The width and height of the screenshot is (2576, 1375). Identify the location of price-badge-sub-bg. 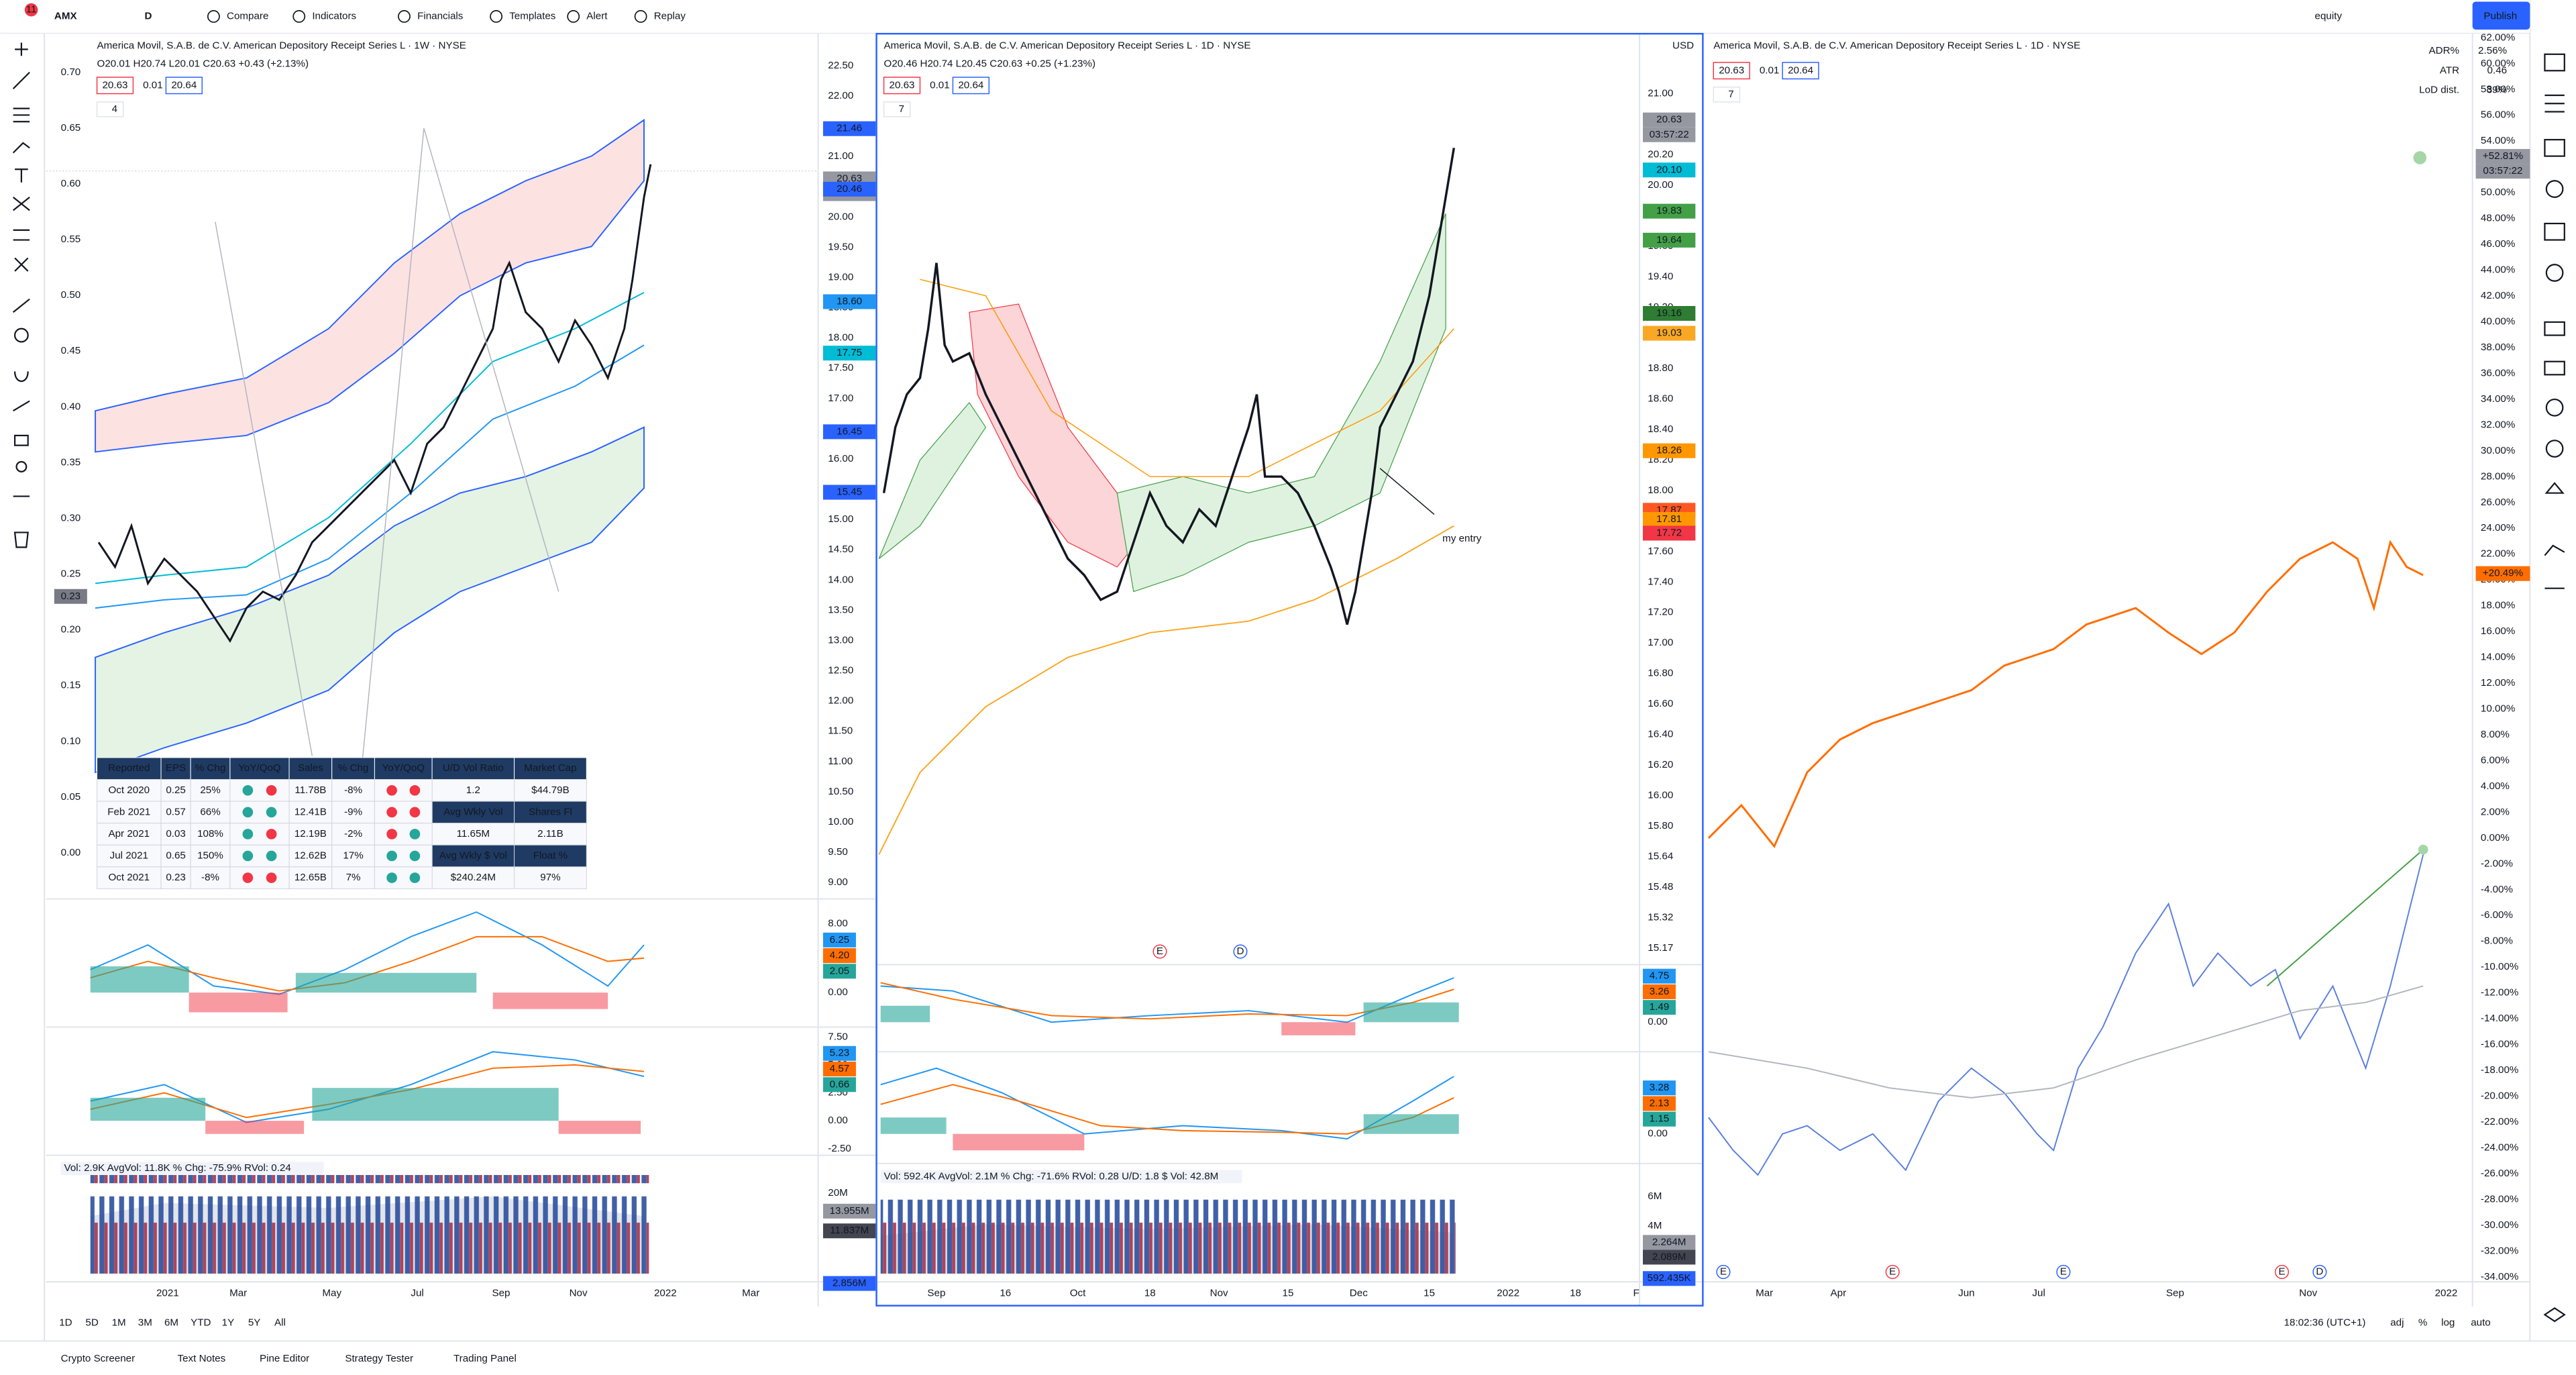
(2502, 172).